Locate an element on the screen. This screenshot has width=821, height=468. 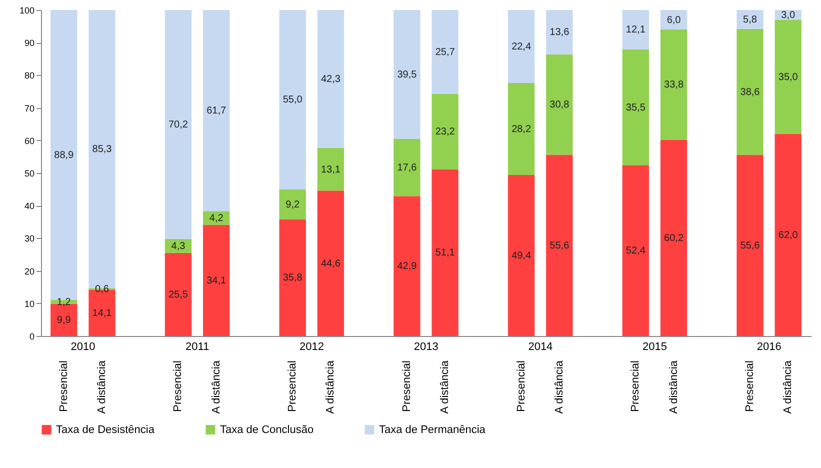
data-label: 17,6 is located at coordinates (407, 168).